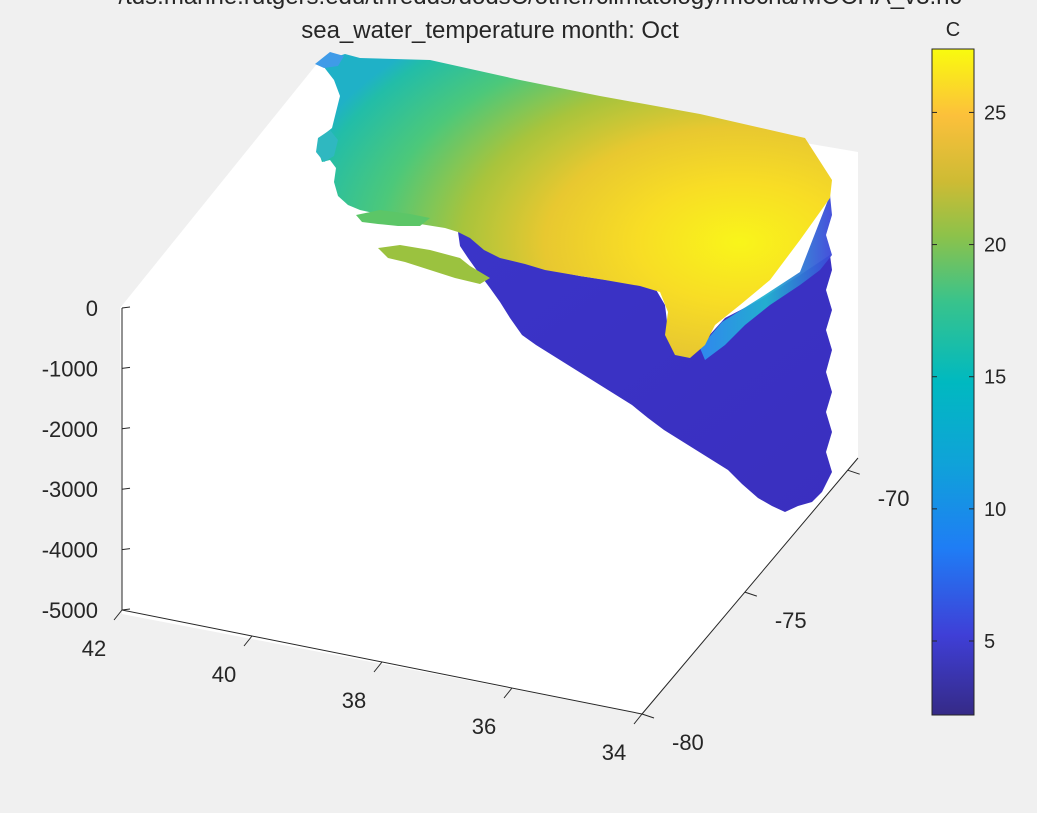  Describe the element at coordinates (894, 498) in the screenshot. I see `lon-tick-label: -70` at that location.